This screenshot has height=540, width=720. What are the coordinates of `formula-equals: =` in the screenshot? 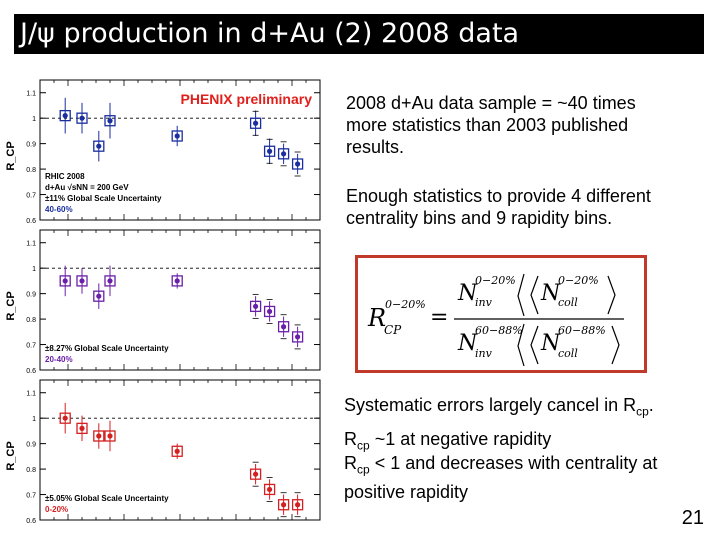 It's located at (439, 317).